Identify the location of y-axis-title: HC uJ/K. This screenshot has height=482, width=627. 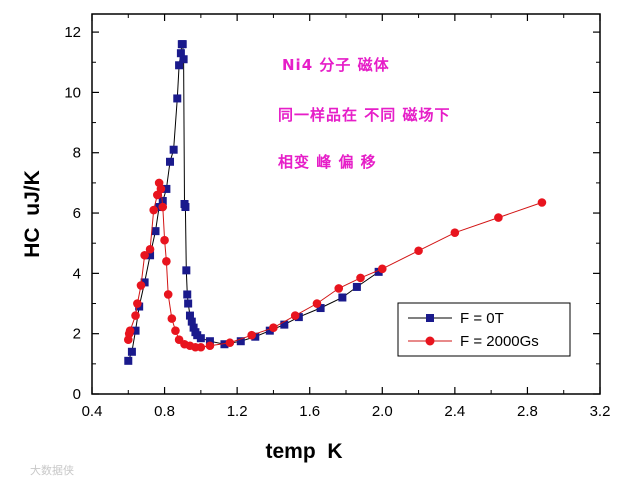
(32, 214).